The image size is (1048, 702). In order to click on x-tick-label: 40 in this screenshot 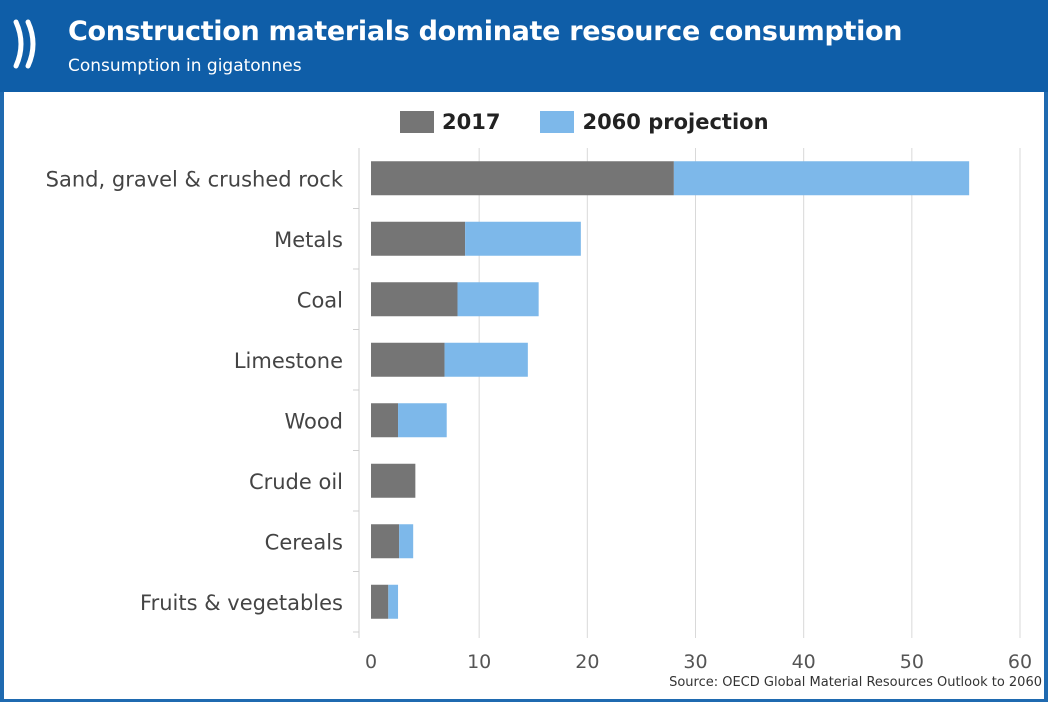, I will do `click(804, 662)`.